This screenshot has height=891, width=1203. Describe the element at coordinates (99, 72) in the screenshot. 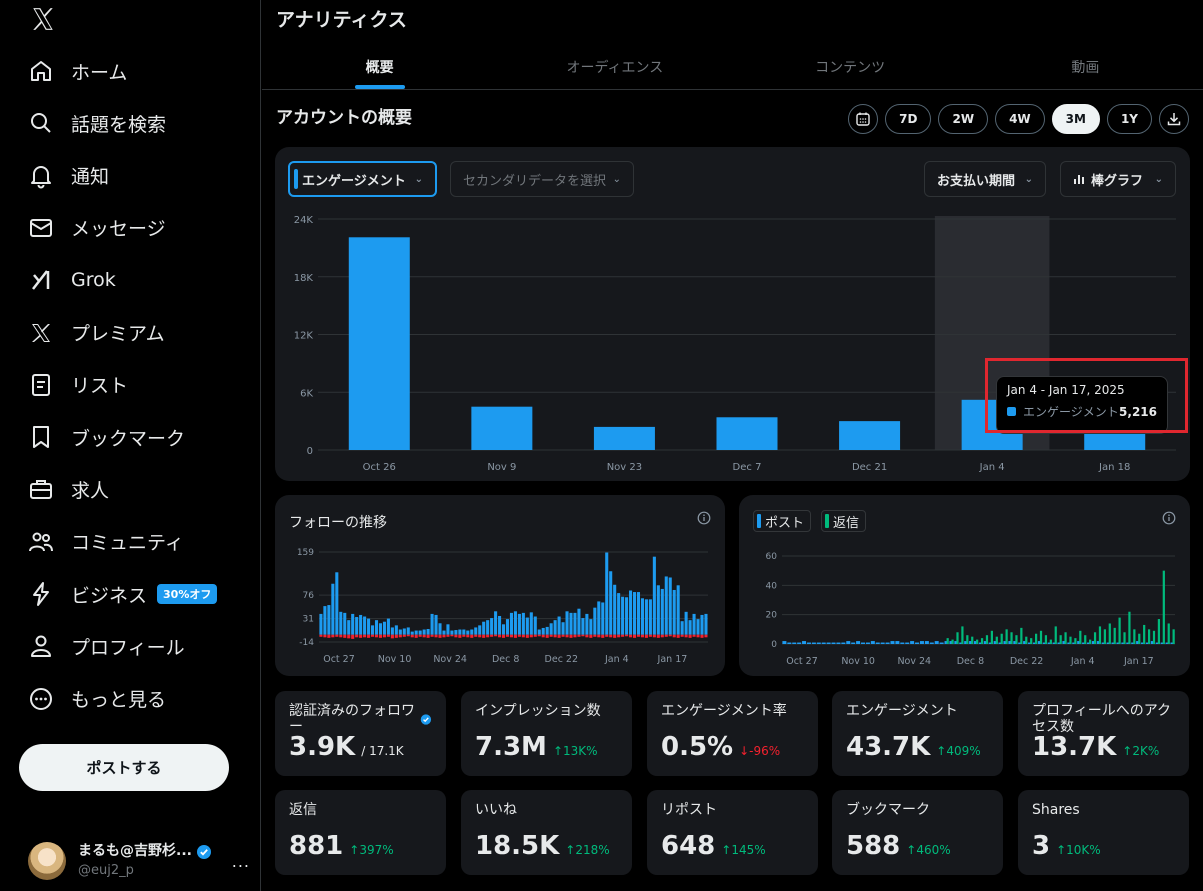

I see `nav-label: ホーム` at that location.